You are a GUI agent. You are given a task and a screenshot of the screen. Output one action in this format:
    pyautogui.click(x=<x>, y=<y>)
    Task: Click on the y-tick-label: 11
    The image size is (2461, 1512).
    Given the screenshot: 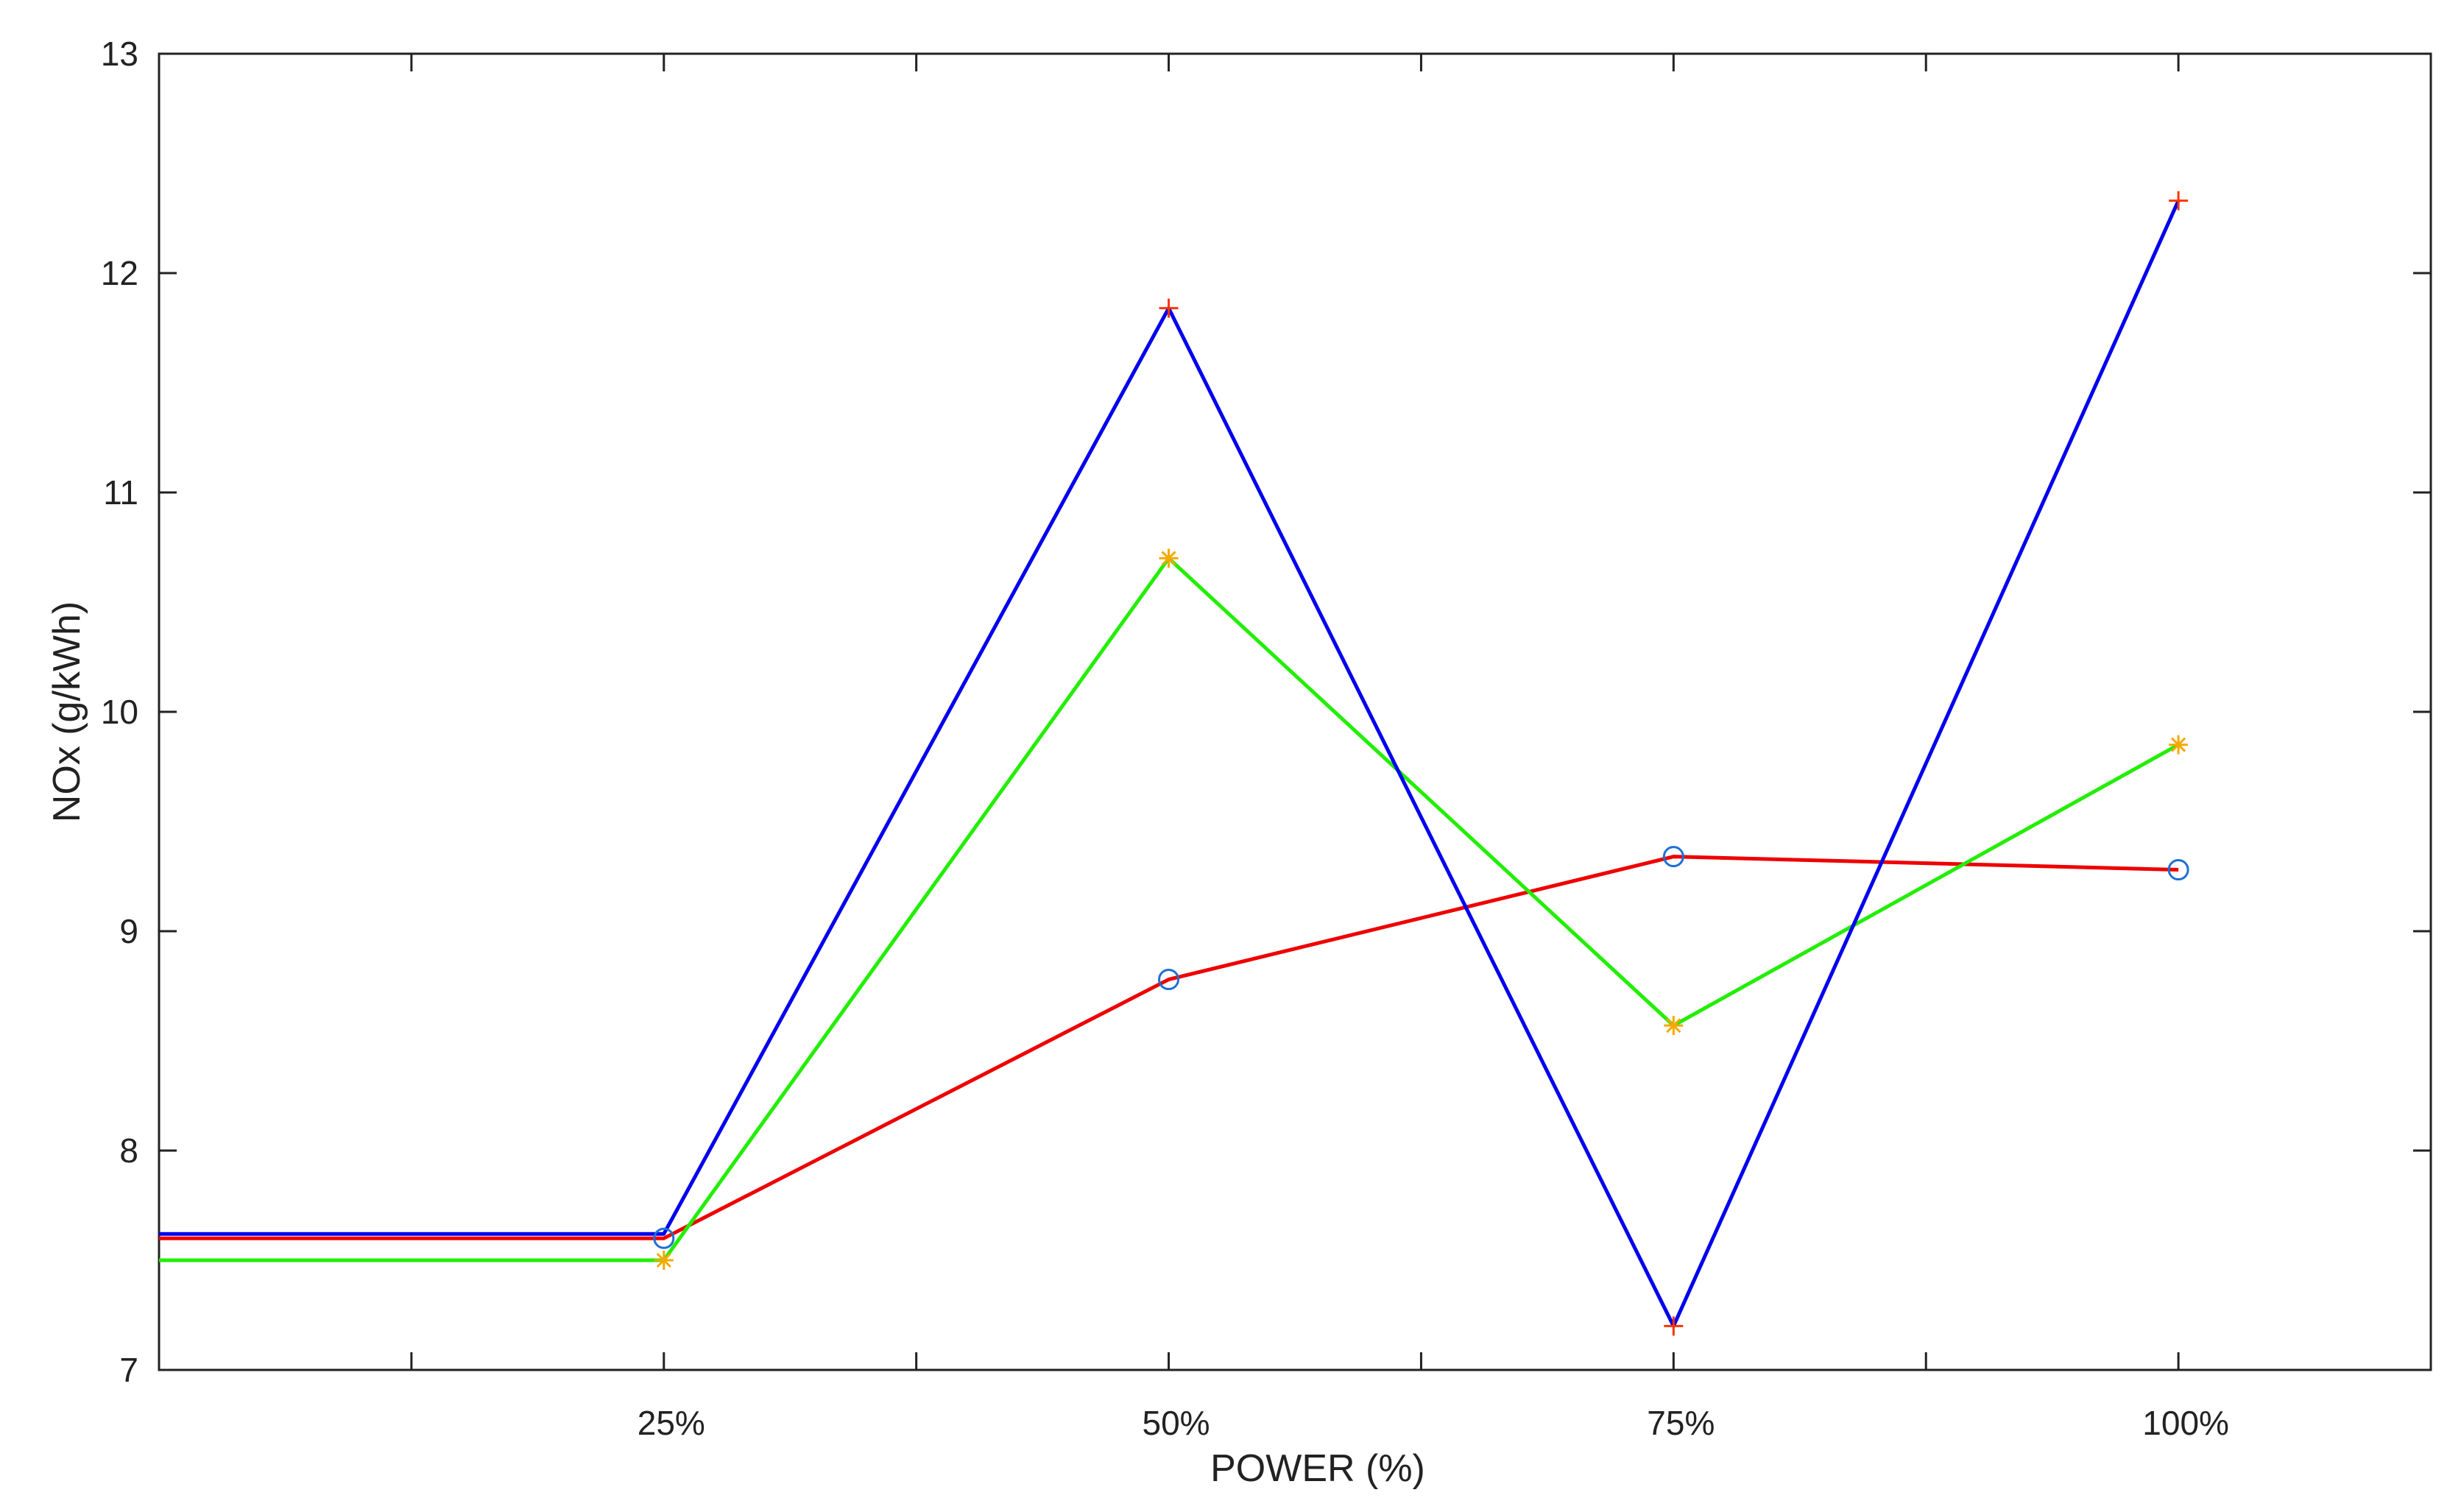 What is the action you would take?
    pyautogui.click(x=120, y=492)
    